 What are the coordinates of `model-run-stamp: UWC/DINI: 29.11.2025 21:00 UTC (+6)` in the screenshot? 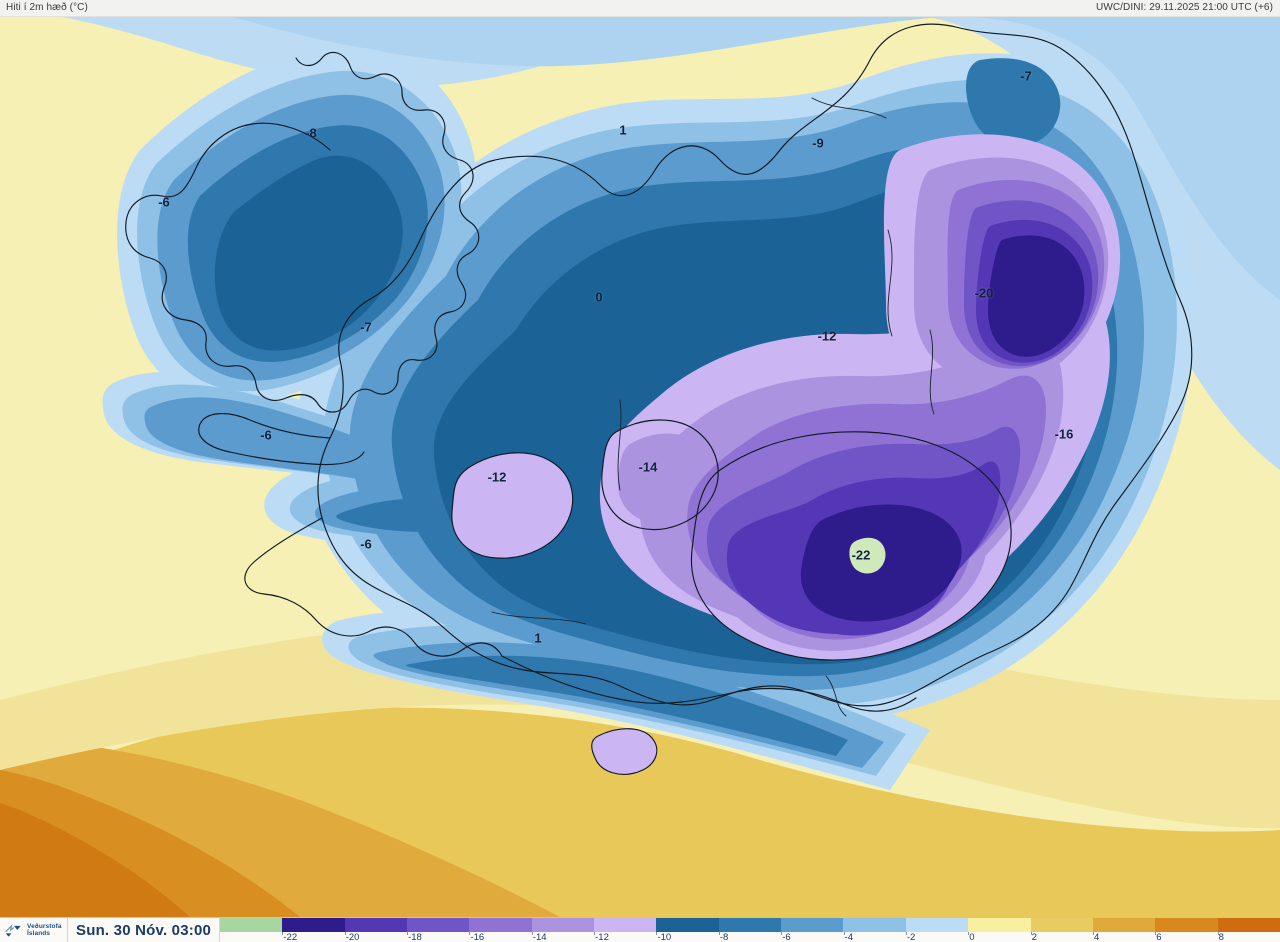 It's located at (1184, 7).